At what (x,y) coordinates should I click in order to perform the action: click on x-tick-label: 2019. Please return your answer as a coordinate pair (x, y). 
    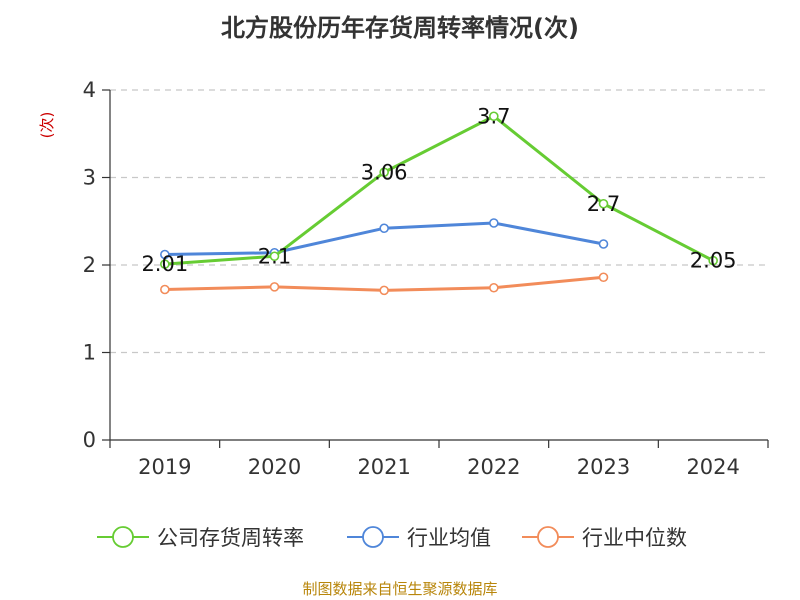
    Looking at the image, I should click on (164, 467).